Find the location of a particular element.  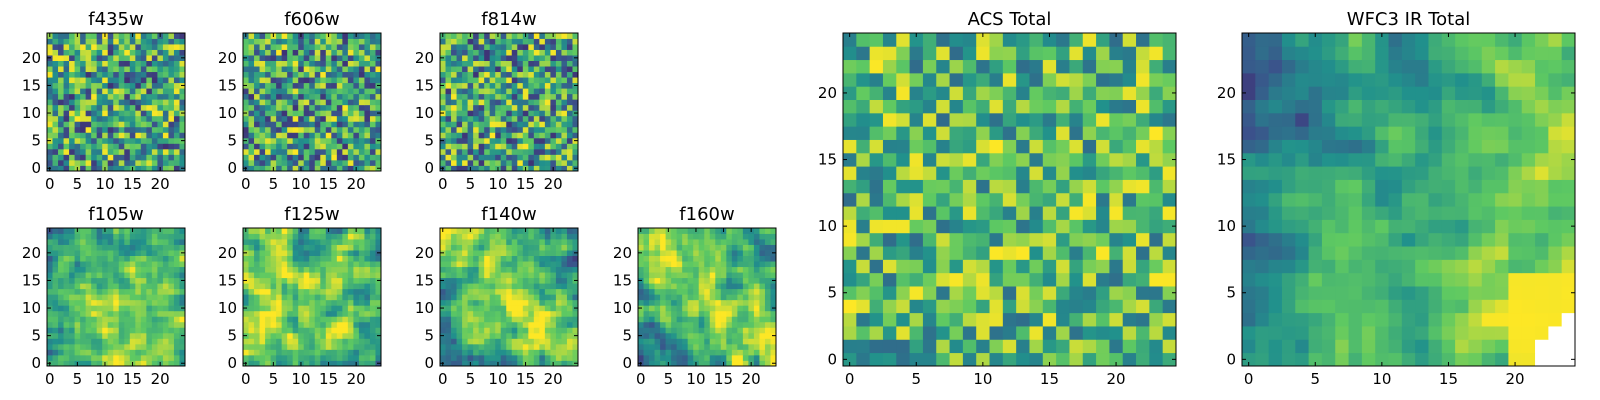

axes-frame is located at coordinates (116, 297).